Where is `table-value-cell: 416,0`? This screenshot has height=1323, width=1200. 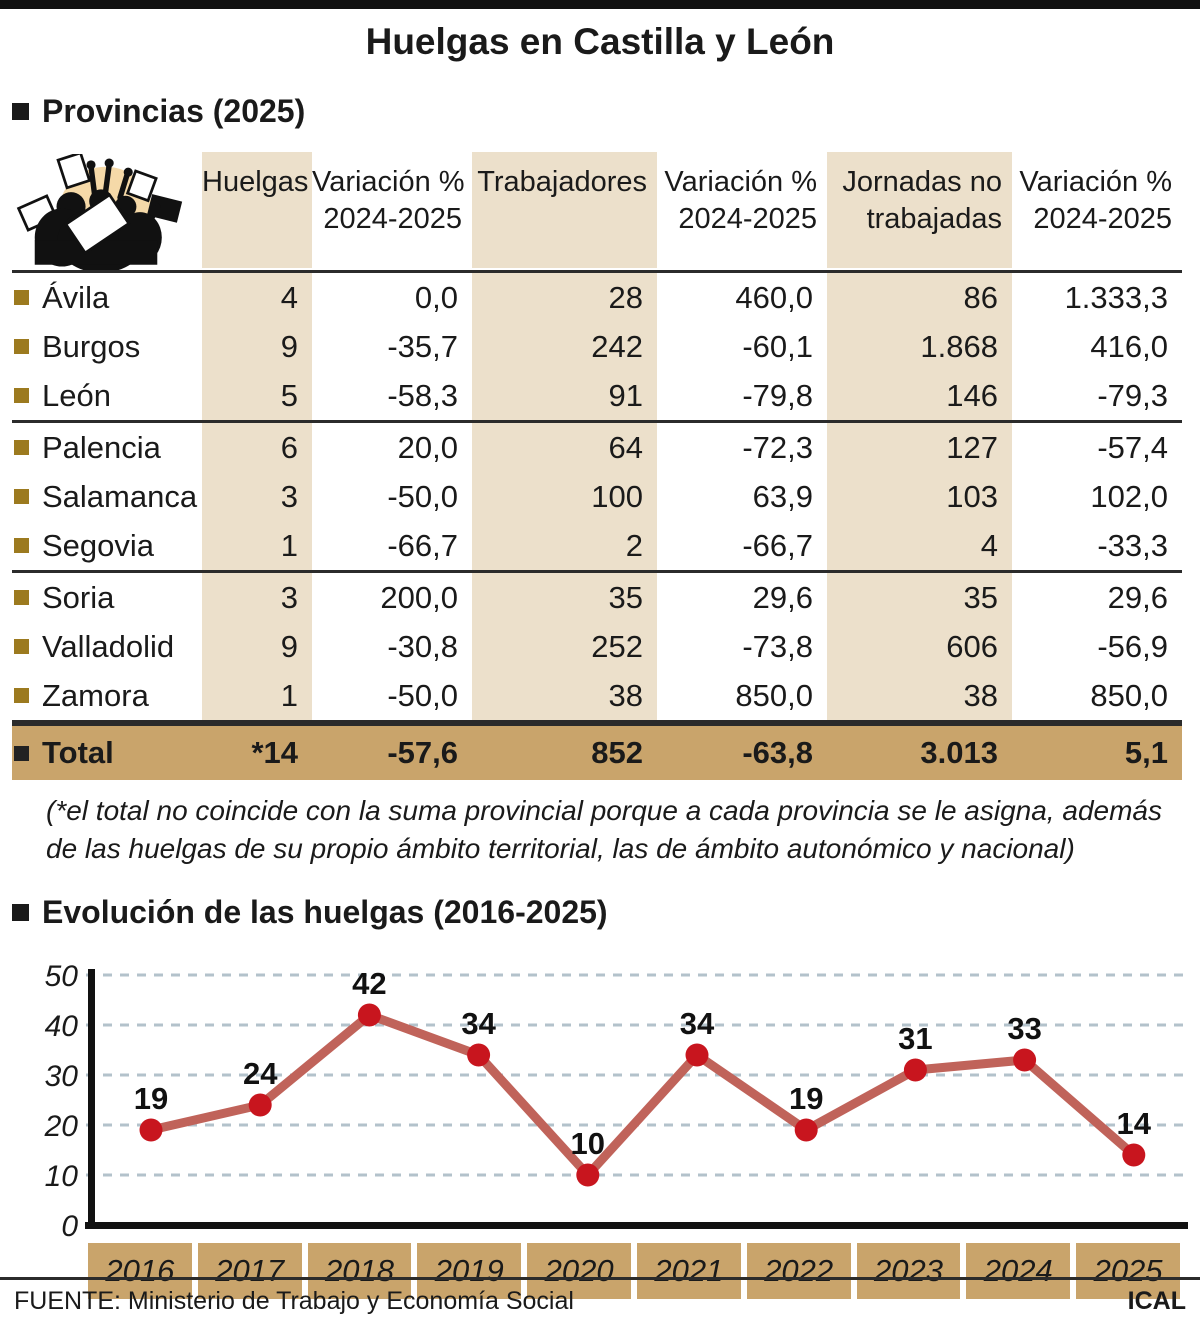 table-value-cell: 416,0 is located at coordinates (1129, 346).